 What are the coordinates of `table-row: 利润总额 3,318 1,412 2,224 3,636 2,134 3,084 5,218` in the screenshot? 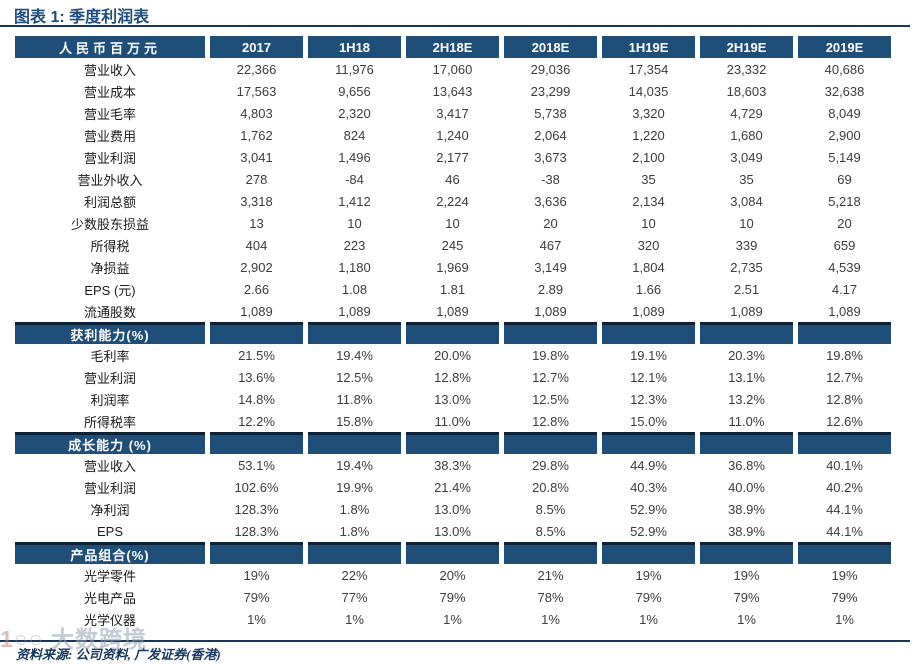 It's located at (453, 201).